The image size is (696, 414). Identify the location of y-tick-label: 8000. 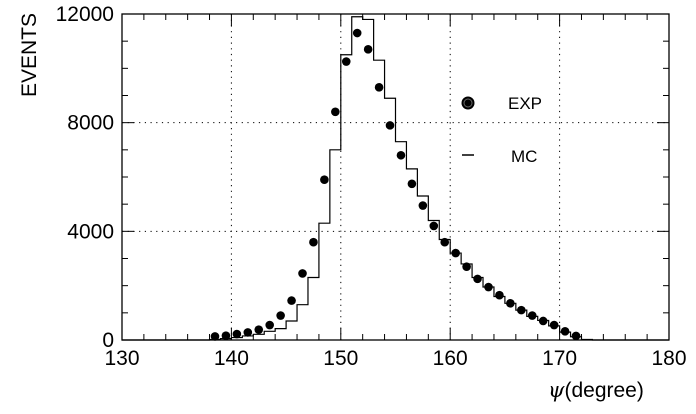
(90, 123).